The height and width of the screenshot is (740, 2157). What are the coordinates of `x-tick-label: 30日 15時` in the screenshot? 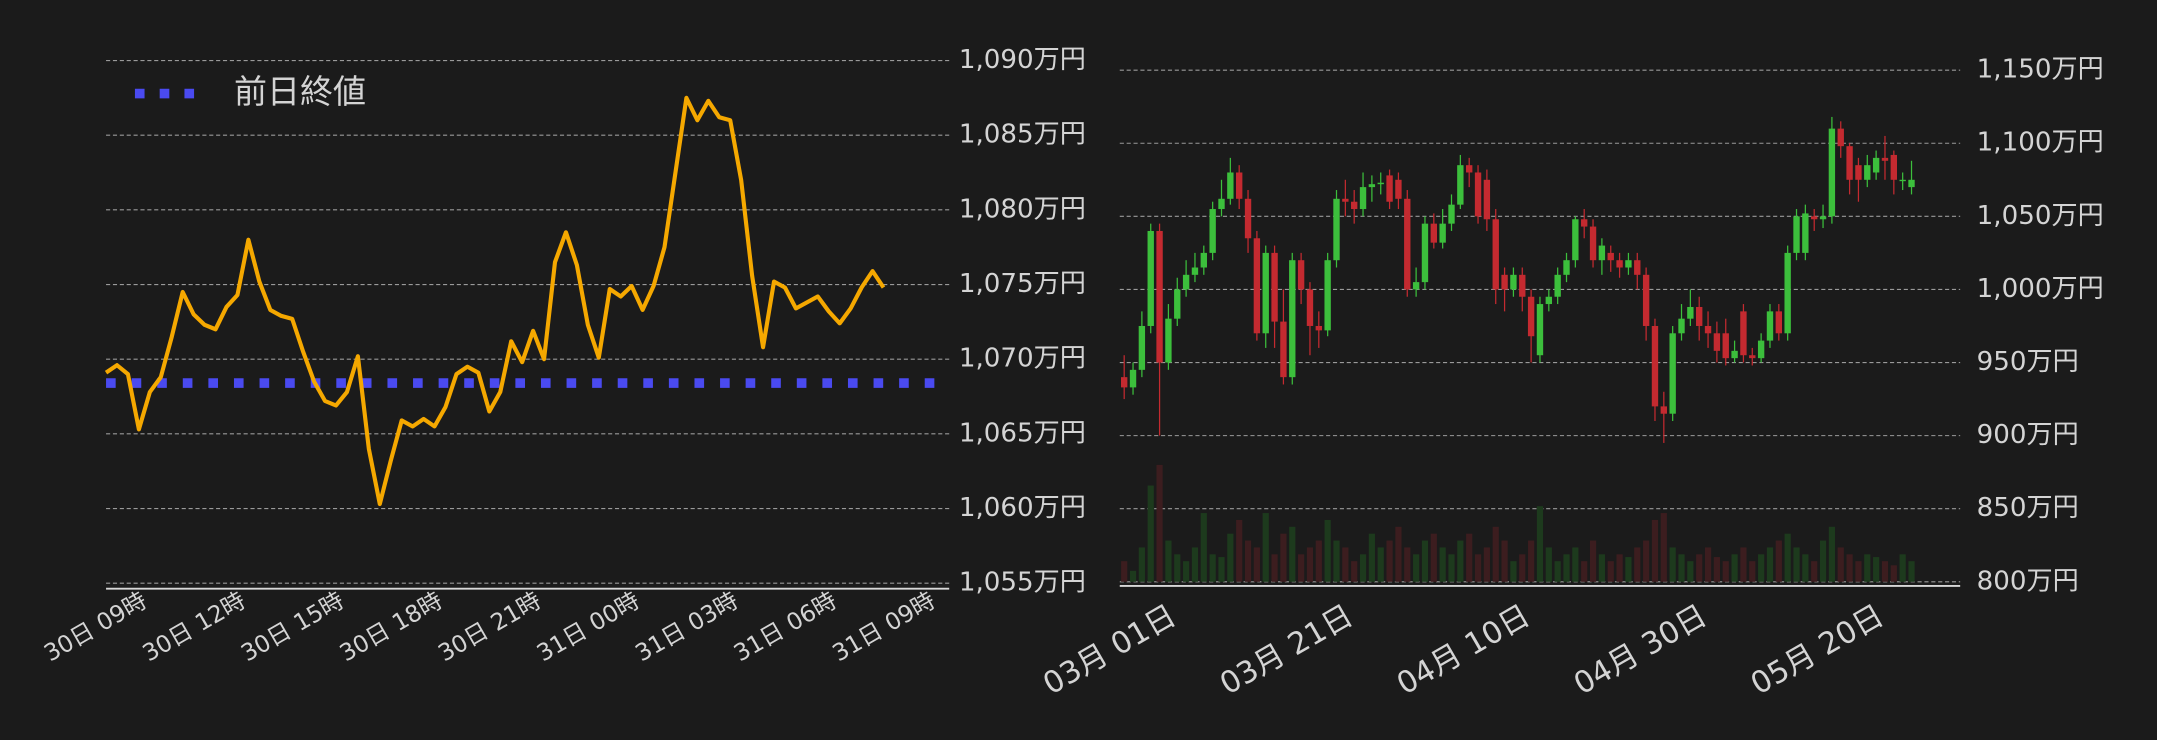 It's located at (292, 626).